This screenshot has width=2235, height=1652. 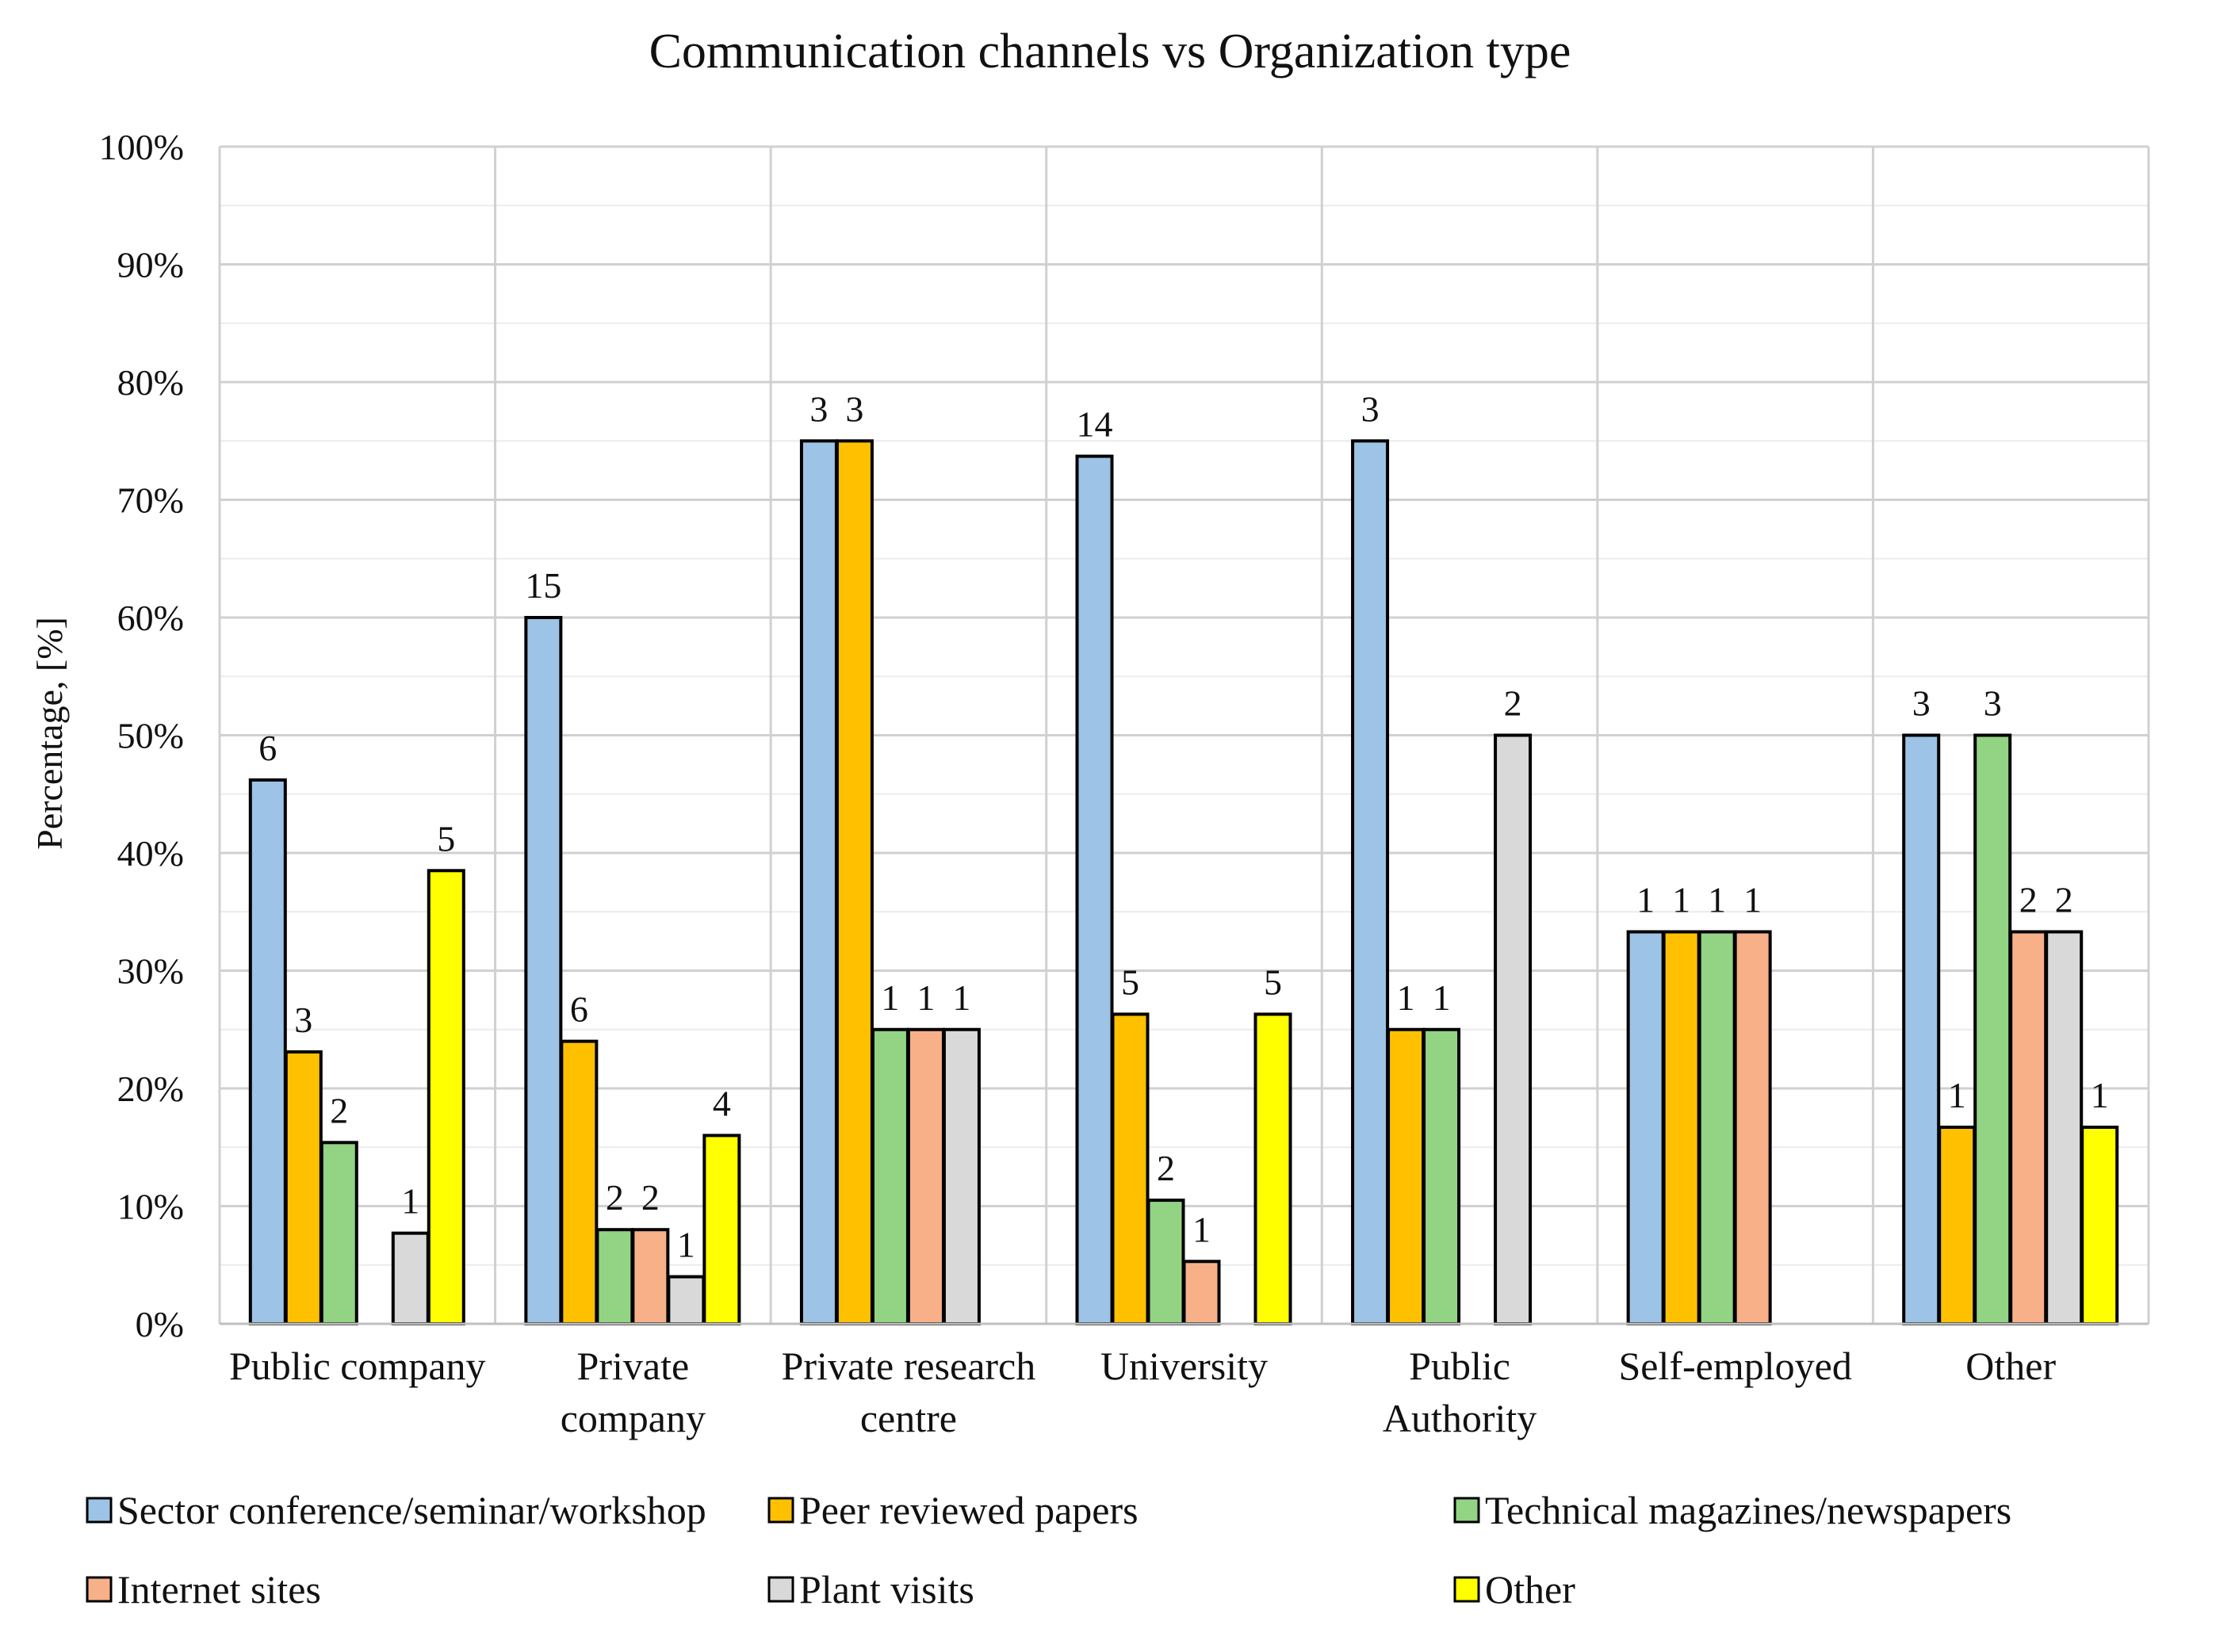 What do you see at coordinates (150, 1207) in the screenshot?
I see `y-tick-label: 10%` at bounding box center [150, 1207].